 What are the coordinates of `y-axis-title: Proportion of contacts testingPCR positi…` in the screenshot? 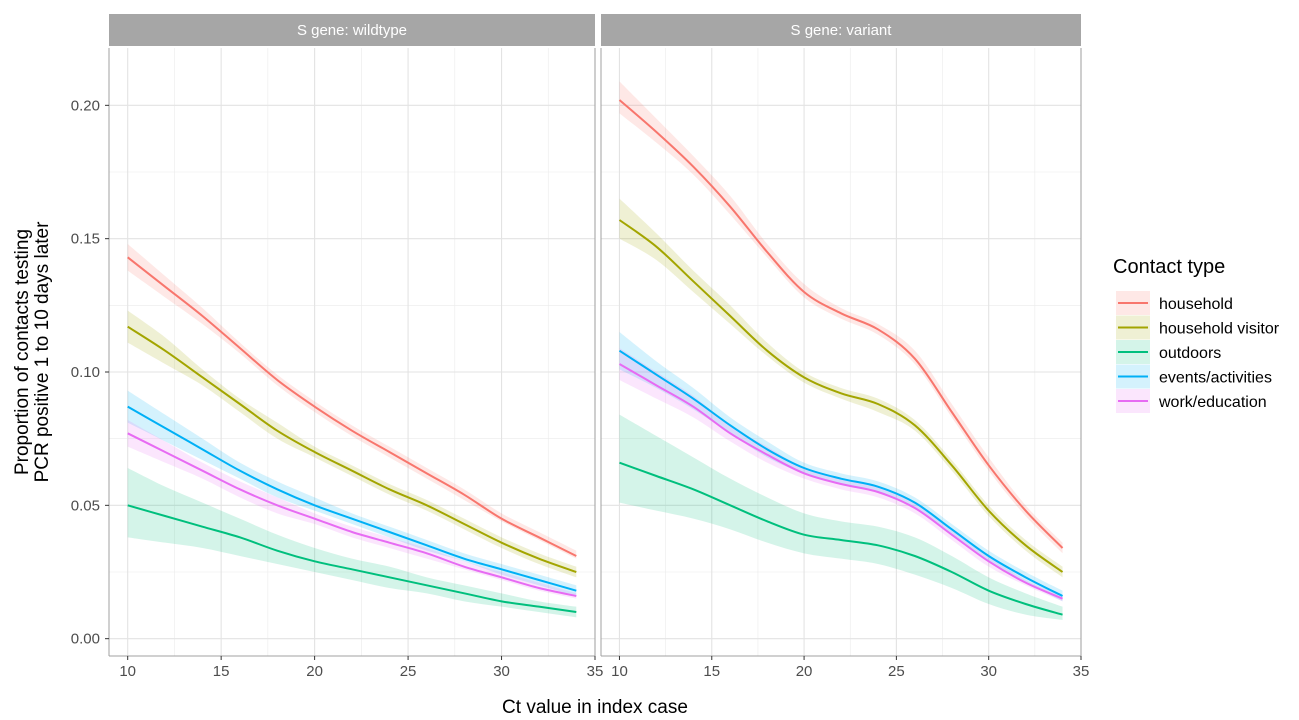 It's located at (32, 352).